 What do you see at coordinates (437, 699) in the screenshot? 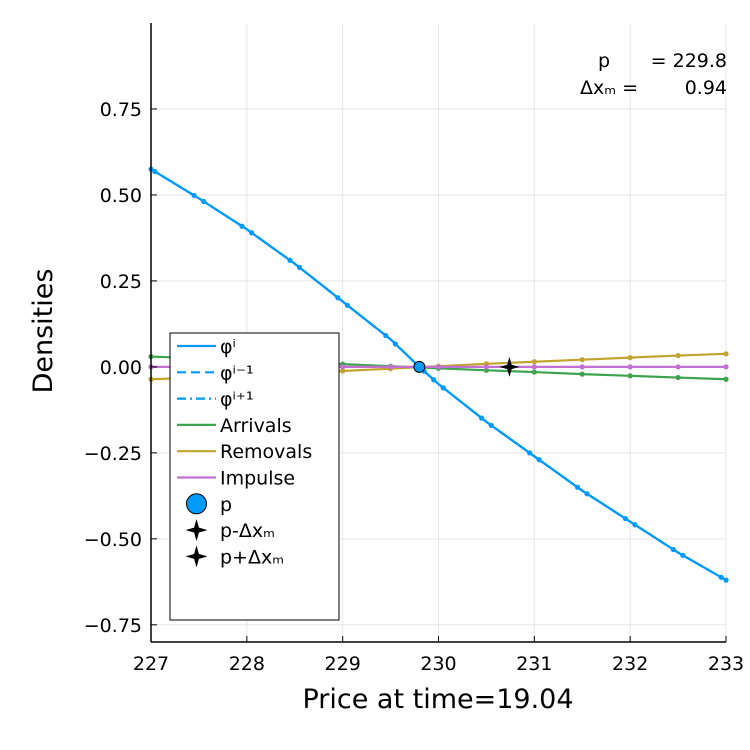
I see `x-axis-label: Price at time=19.04` at bounding box center [437, 699].